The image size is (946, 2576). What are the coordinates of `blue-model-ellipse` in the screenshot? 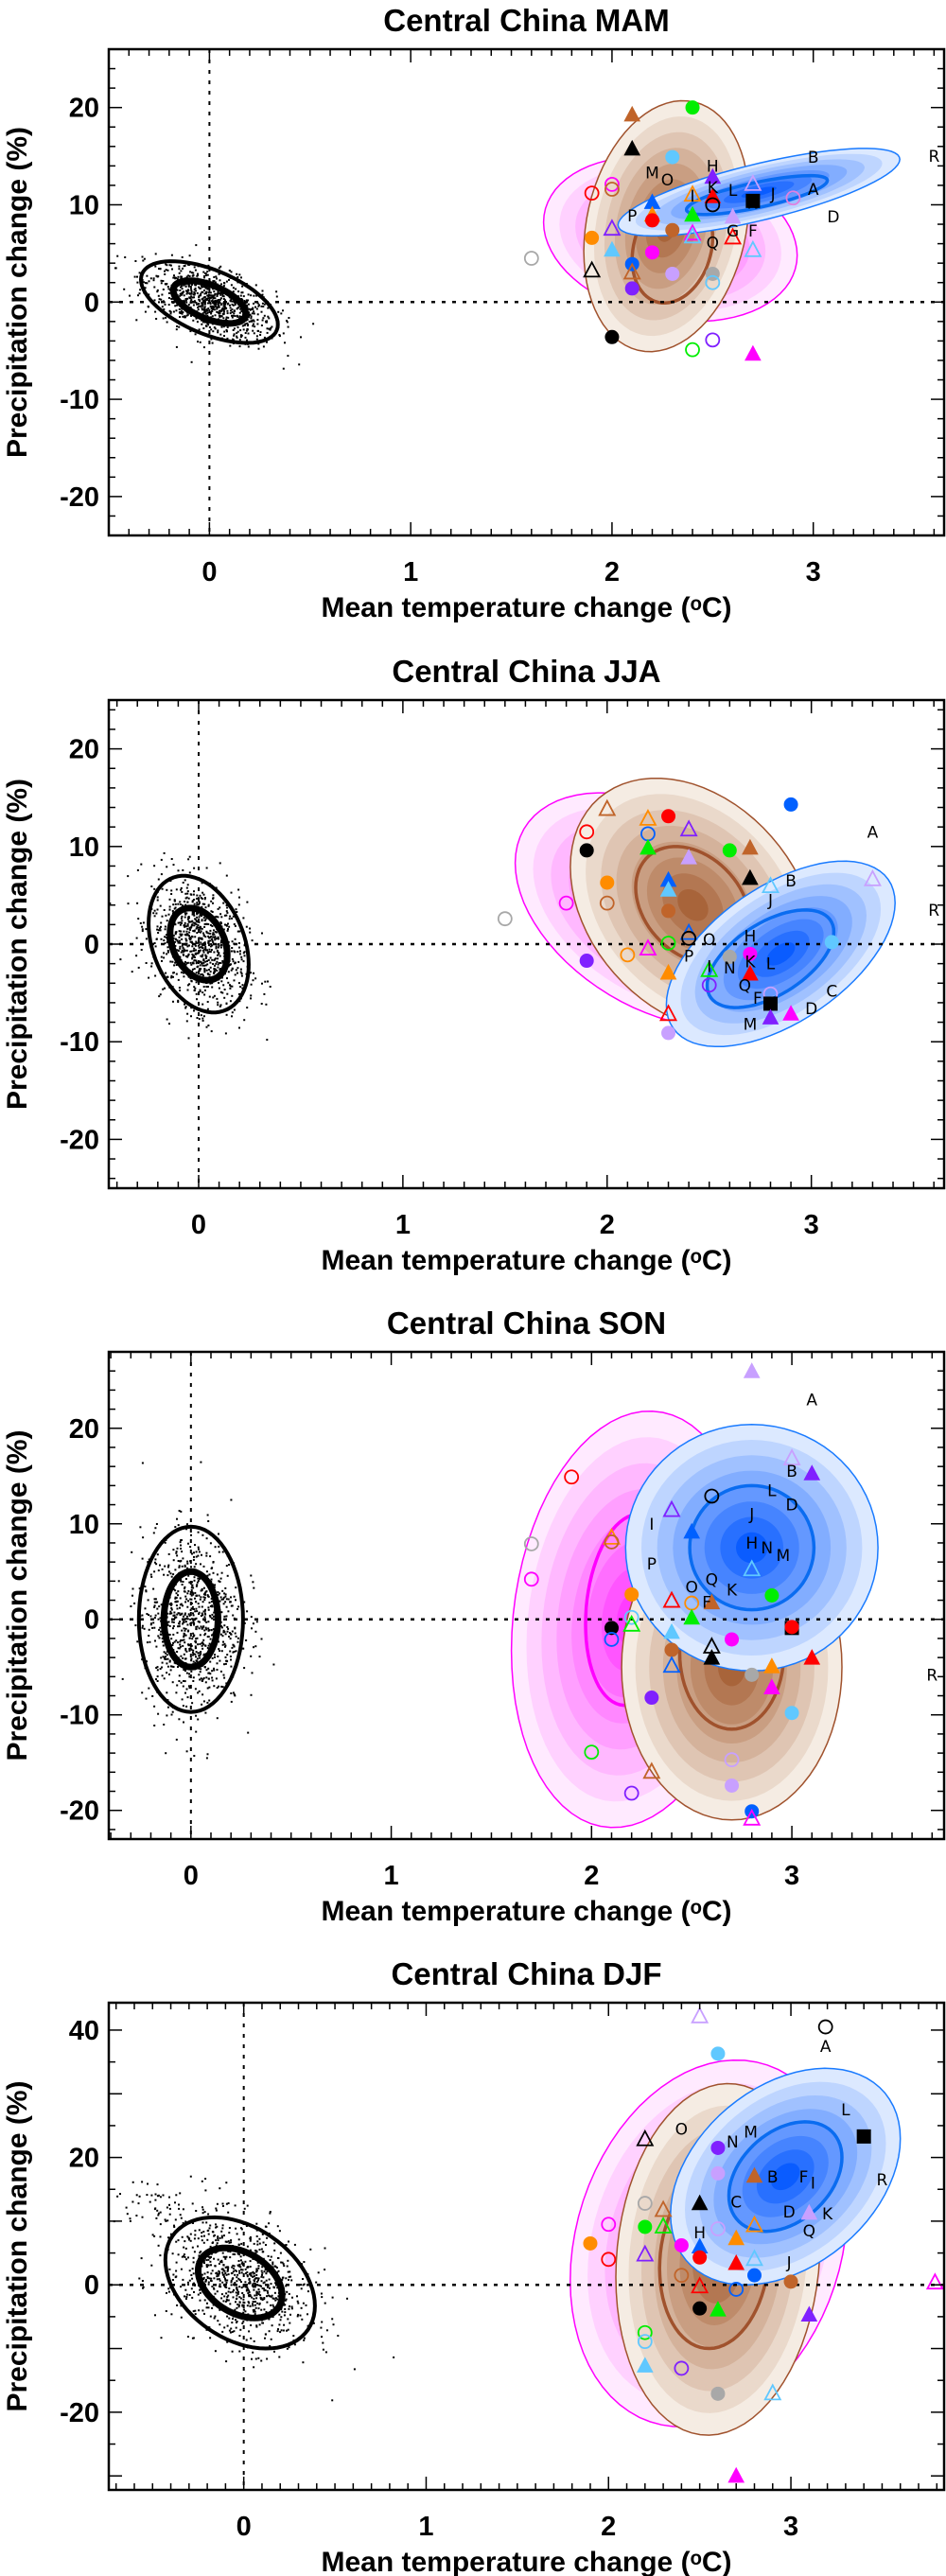 It's located at (786, 2176).